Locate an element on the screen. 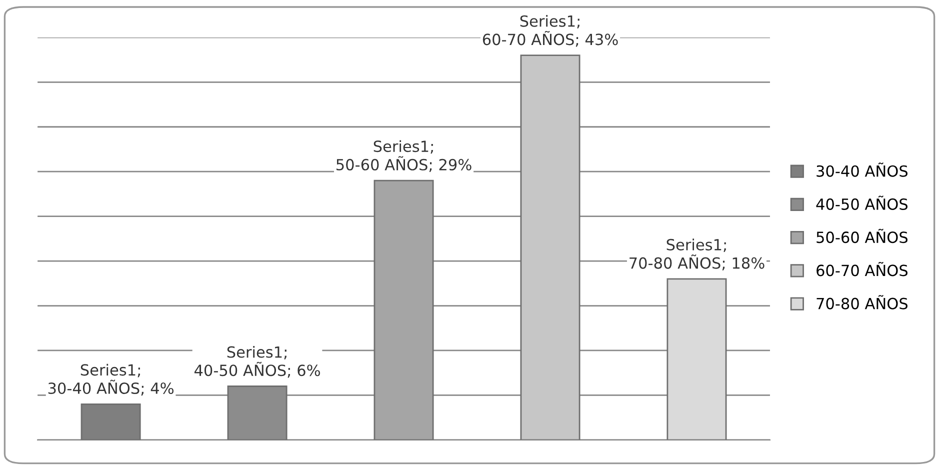  data-label: Series1; 30-40 AÑOS; 4% is located at coordinates (111, 380).